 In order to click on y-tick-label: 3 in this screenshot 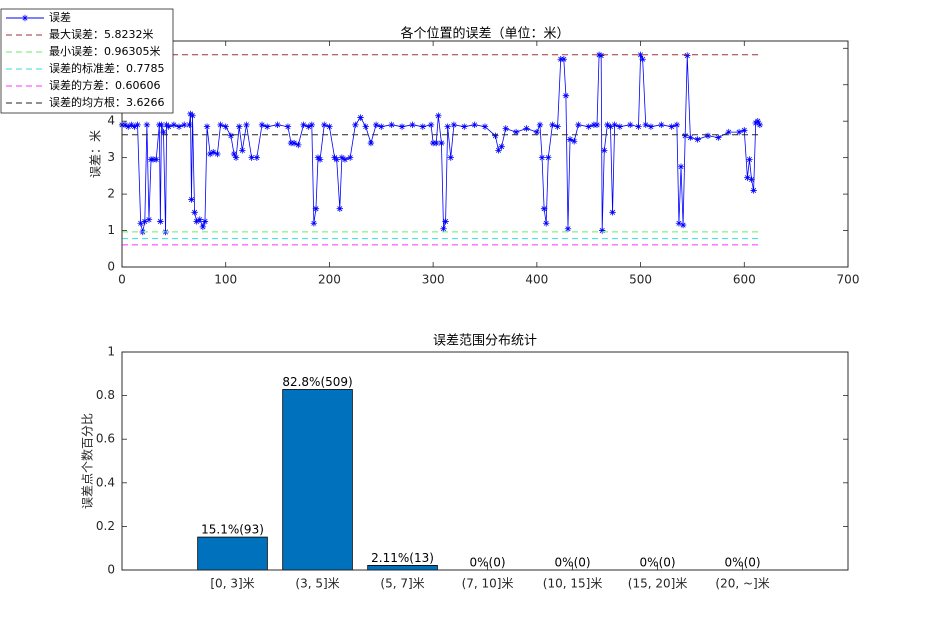, I will do `click(111, 157)`.